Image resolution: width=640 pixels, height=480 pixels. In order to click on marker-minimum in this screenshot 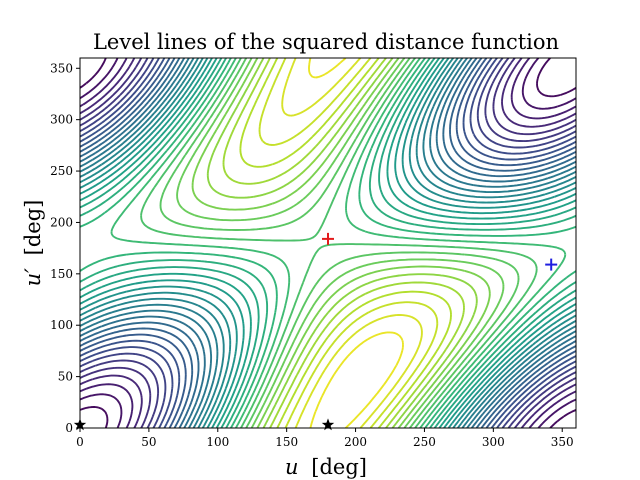, I will do `click(551, 264)`.